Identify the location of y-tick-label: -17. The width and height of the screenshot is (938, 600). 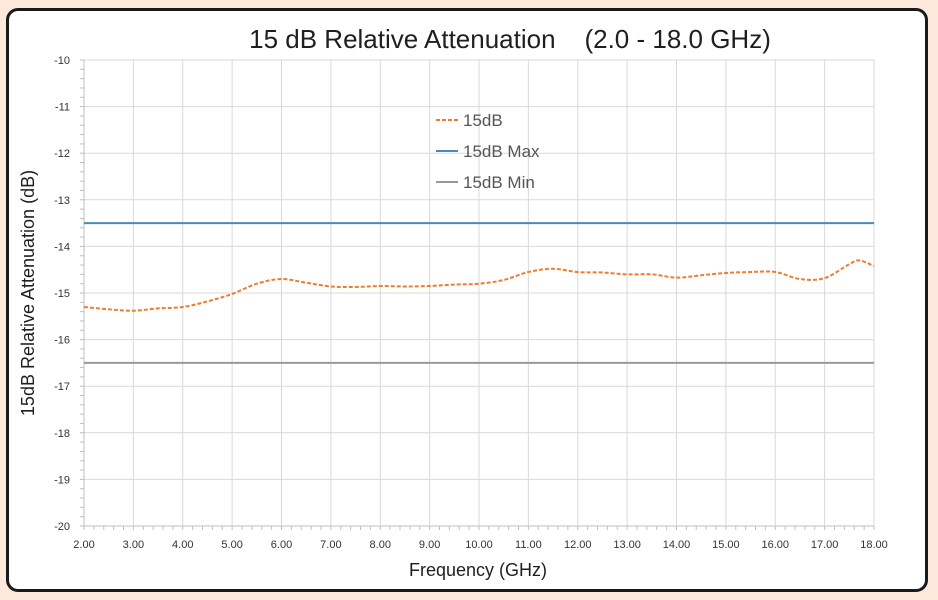
(62, 387).